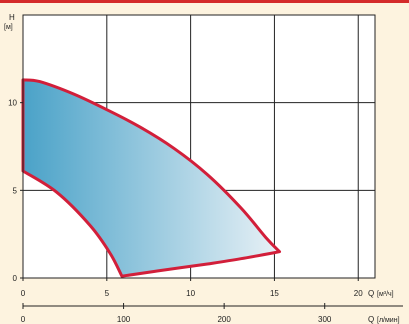 Image resolution: width=409 pixels, height=324 pixels. What do you see at coordinates (15, 190) in the screenshot?
I see `y-tick-label: 5` at bounding box center [15, 190].